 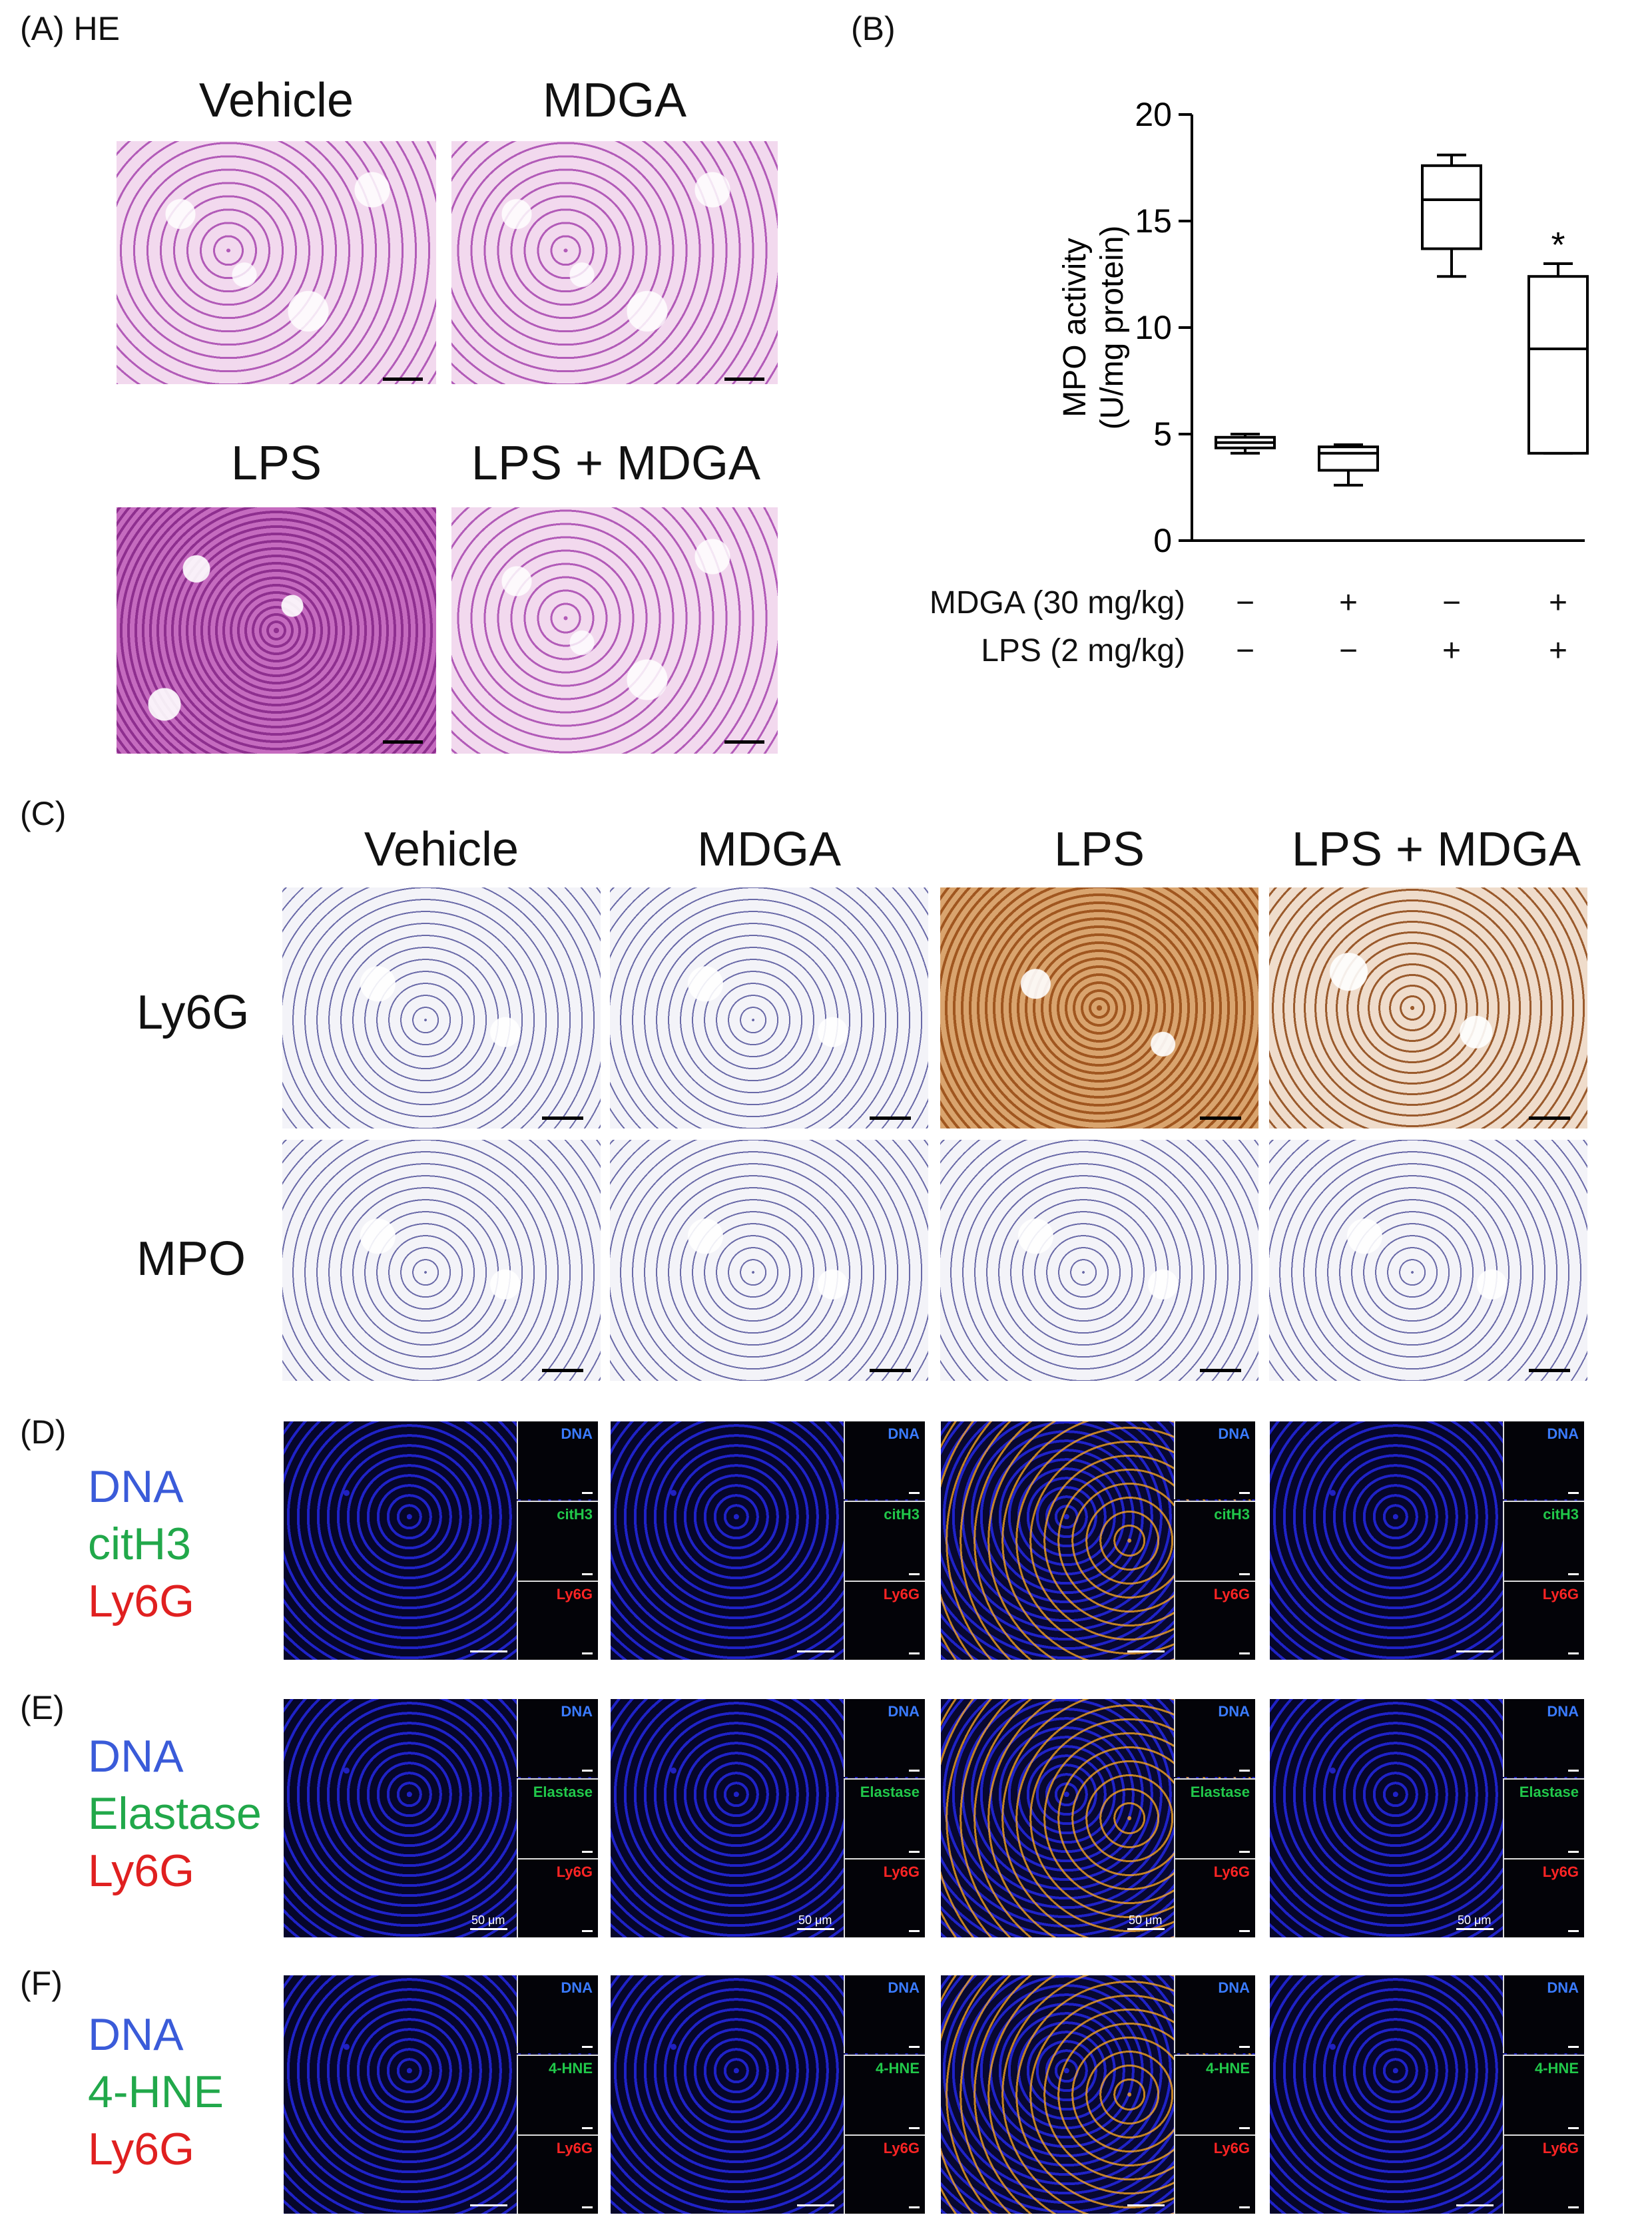 I want to click on panel-e-label: (E), so click(x=42, y=1708).